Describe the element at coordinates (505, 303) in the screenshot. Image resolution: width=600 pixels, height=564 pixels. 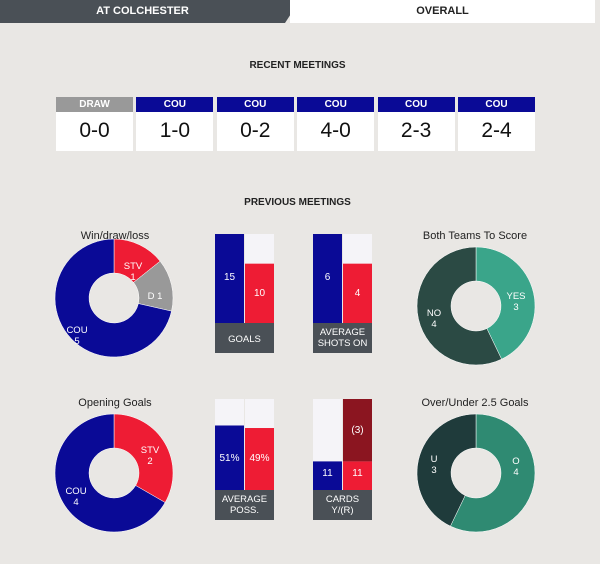
I see `btts-slice-yes` at that location.